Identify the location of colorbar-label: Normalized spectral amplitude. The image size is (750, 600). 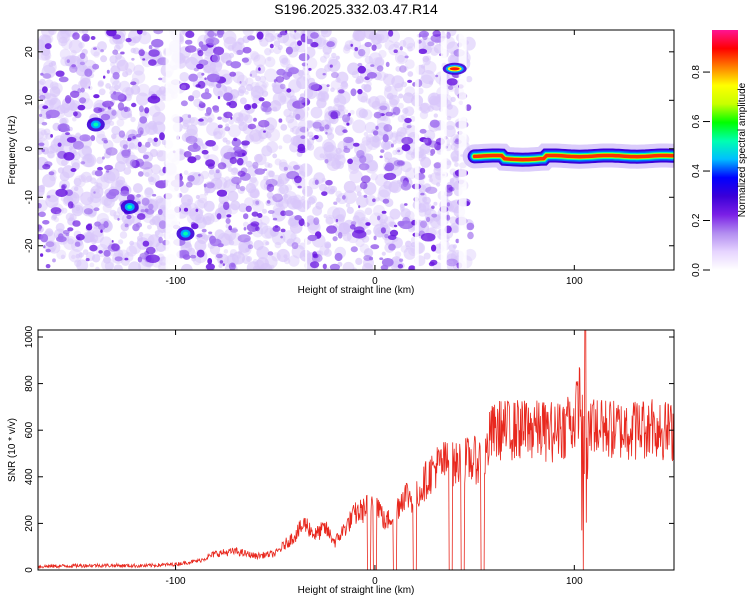
(742, 149).